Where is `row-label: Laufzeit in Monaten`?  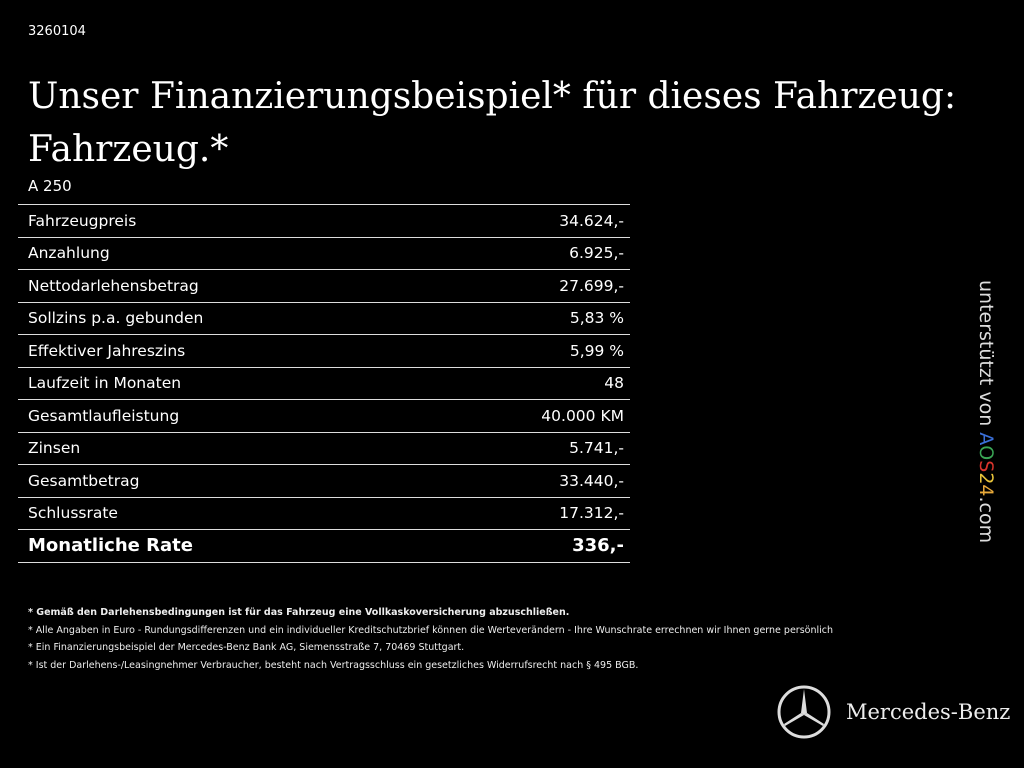 row-label: Laufzeit in Monaten is located at coordinates (220, 383).